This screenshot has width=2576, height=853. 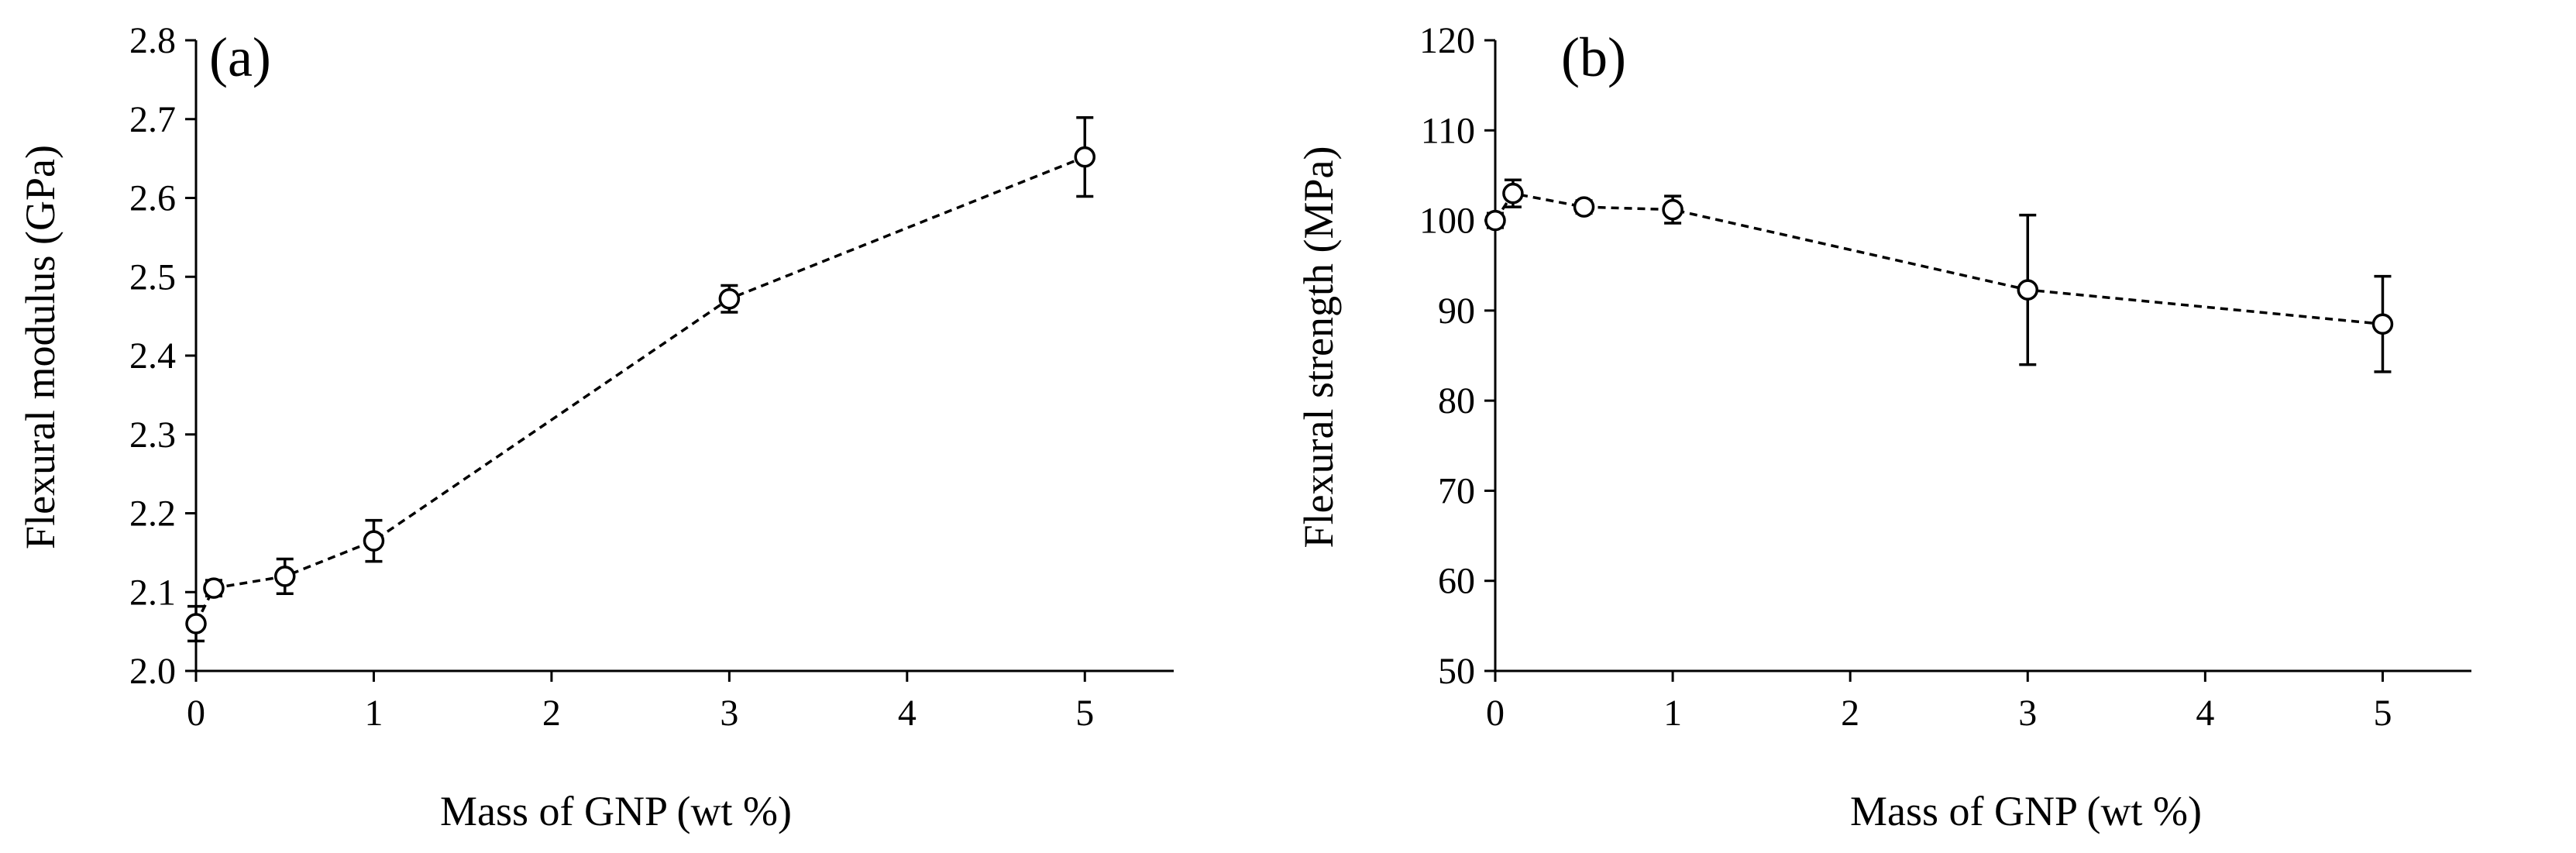 I want to click on y-tick-label-a: 2.4, so click(x=152, y=356).